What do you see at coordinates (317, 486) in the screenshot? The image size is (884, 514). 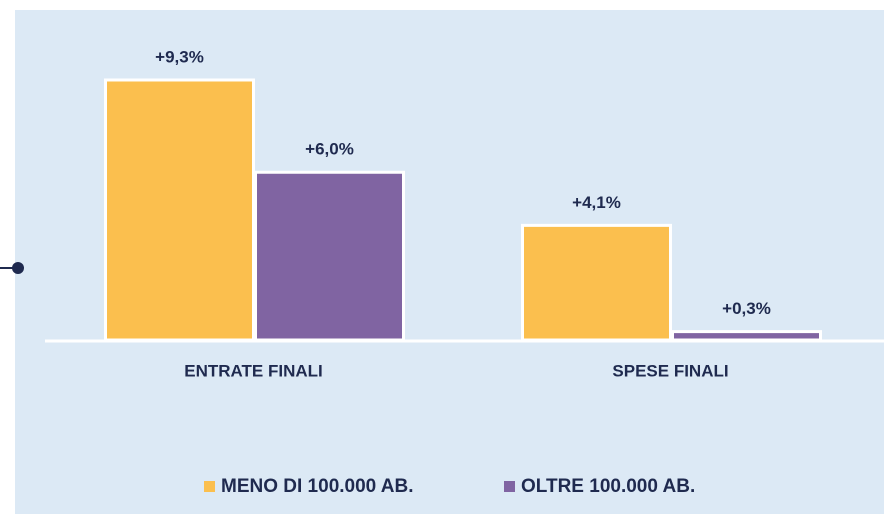 I see `legend-label: MENO DI 100.000 AB.` at bounding box center [317, 486].